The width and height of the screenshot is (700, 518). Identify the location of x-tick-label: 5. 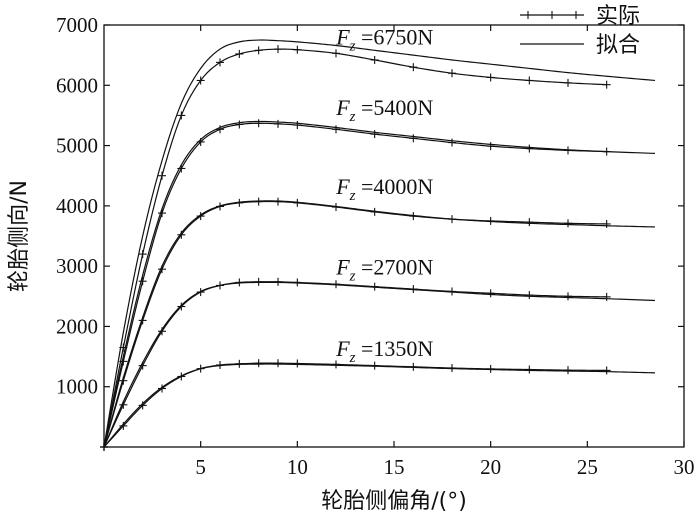
(200, 467).